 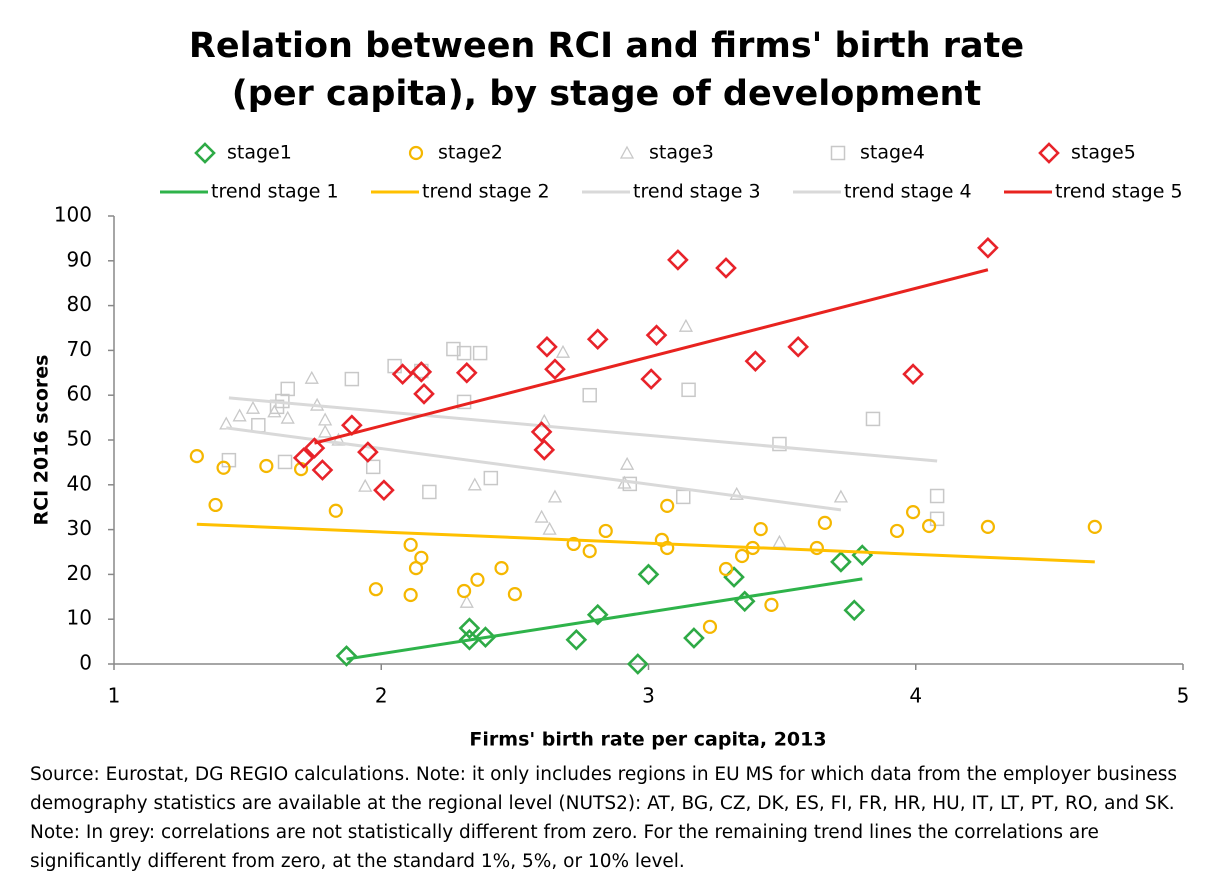 What do you see at coordinates (275, 192) in the screenshot?
I see `legend-label: trend stage 1` at bounding box center [275, 192].